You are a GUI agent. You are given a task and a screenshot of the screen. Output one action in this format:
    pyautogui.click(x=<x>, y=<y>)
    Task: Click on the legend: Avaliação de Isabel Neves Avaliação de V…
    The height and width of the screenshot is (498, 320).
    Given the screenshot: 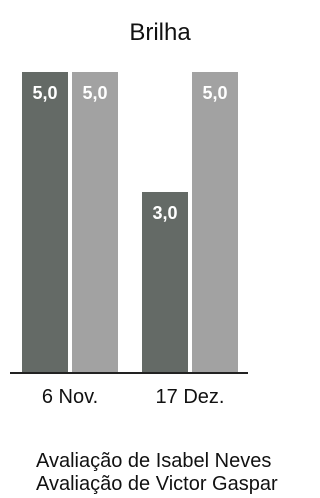 What is the action you would take?
    pyautogui.click(x=157, y=473)
    